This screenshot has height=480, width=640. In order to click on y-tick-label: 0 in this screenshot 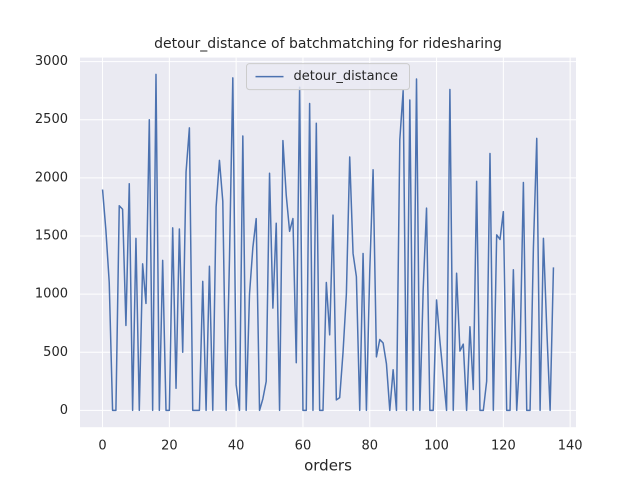, I will do `click(64, 410)`.